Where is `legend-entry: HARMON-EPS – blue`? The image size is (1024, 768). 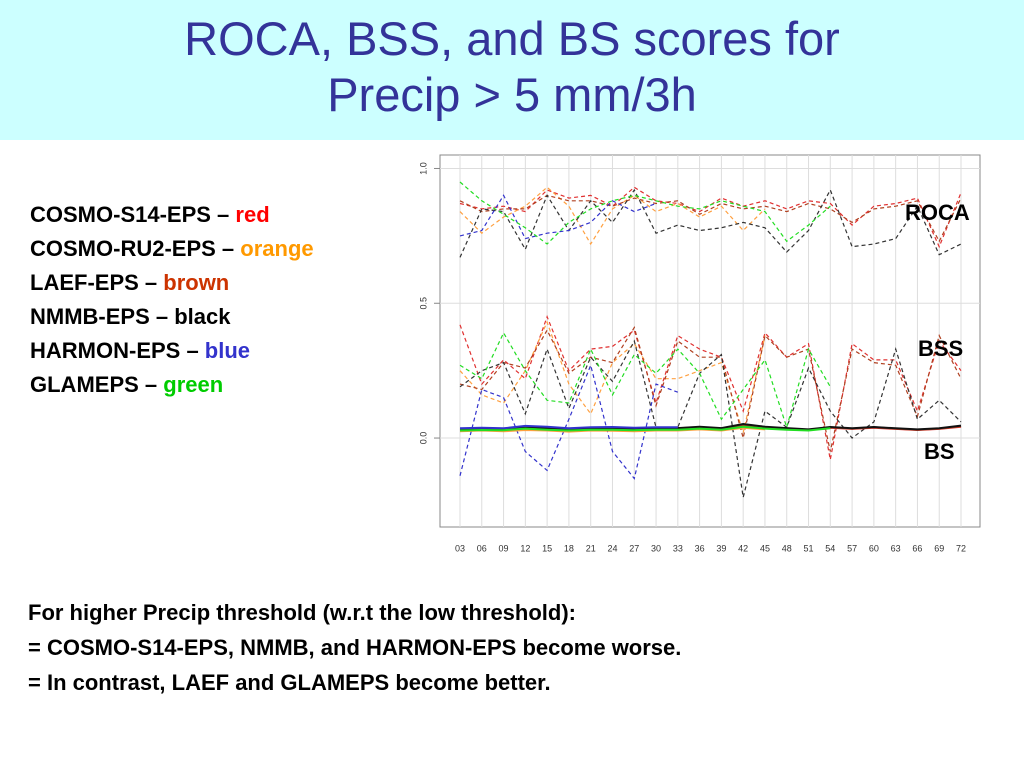 legend-entry: HARMON-EPS – blue is located at coordinates (140, 351).